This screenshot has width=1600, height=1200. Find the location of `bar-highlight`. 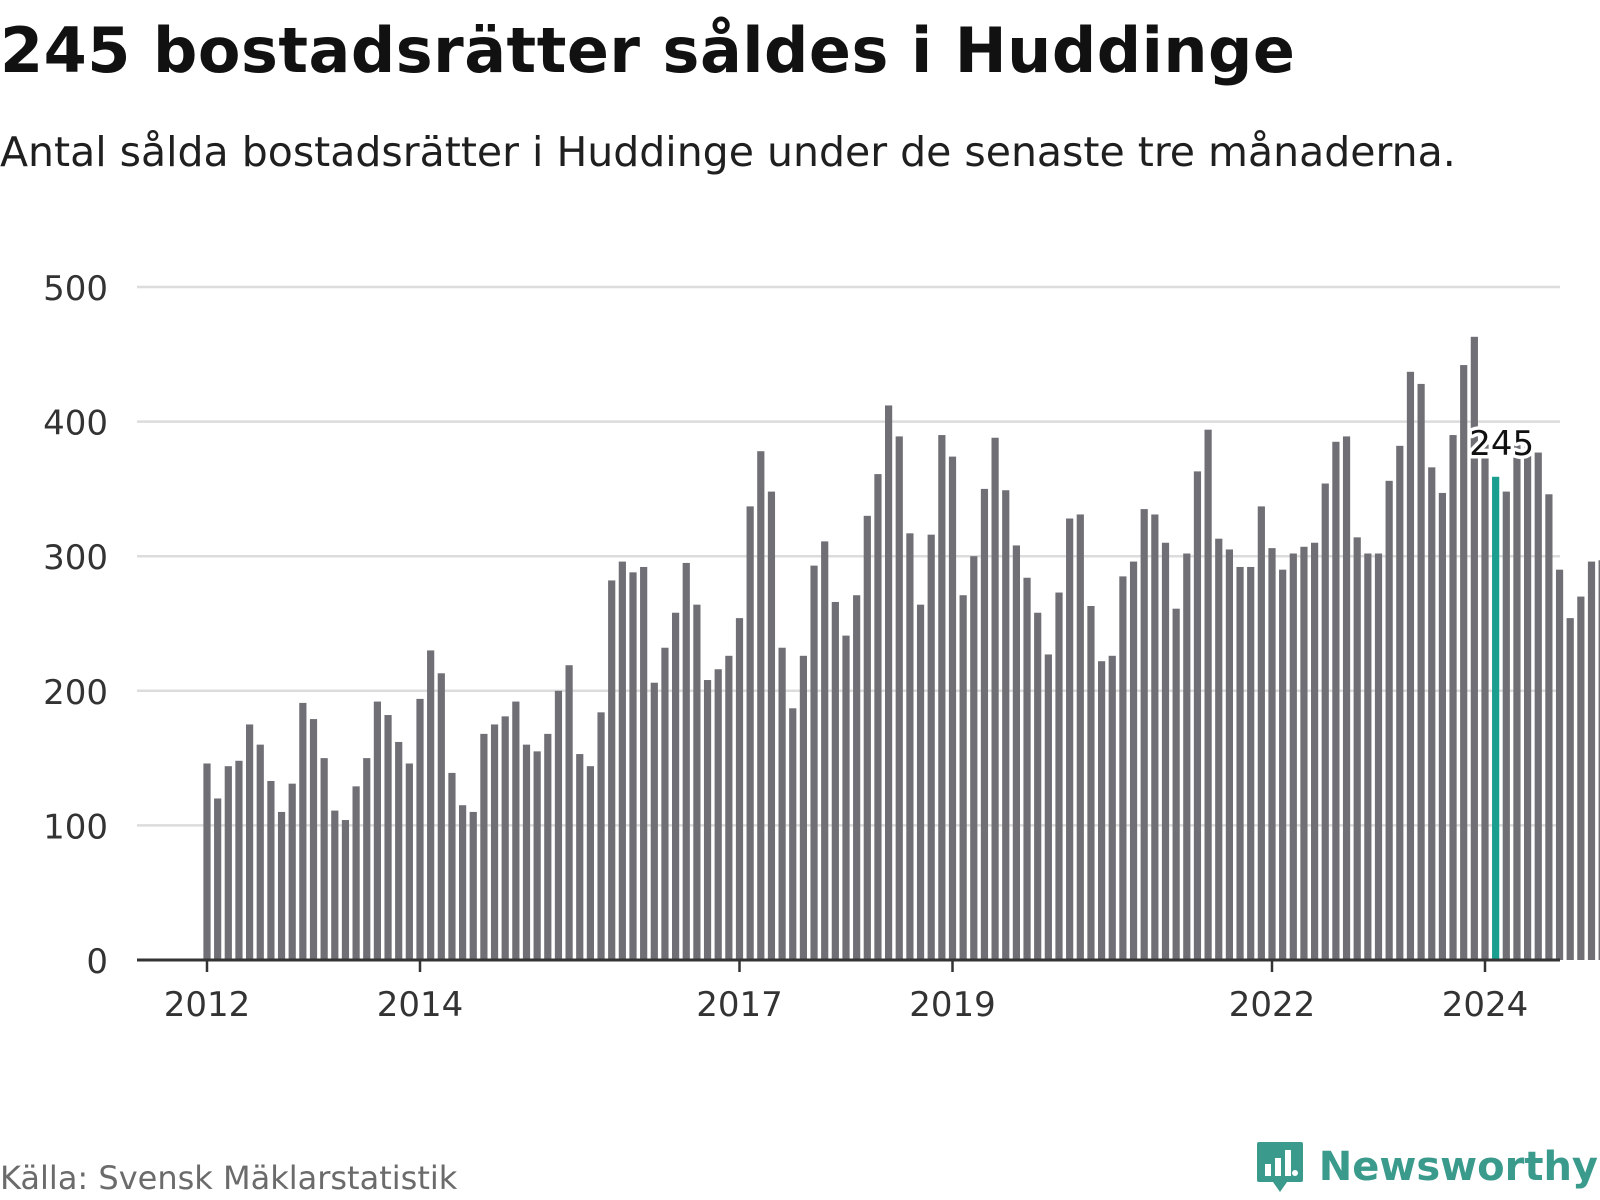

bar-highlight is located at coordinates (1496, 718).